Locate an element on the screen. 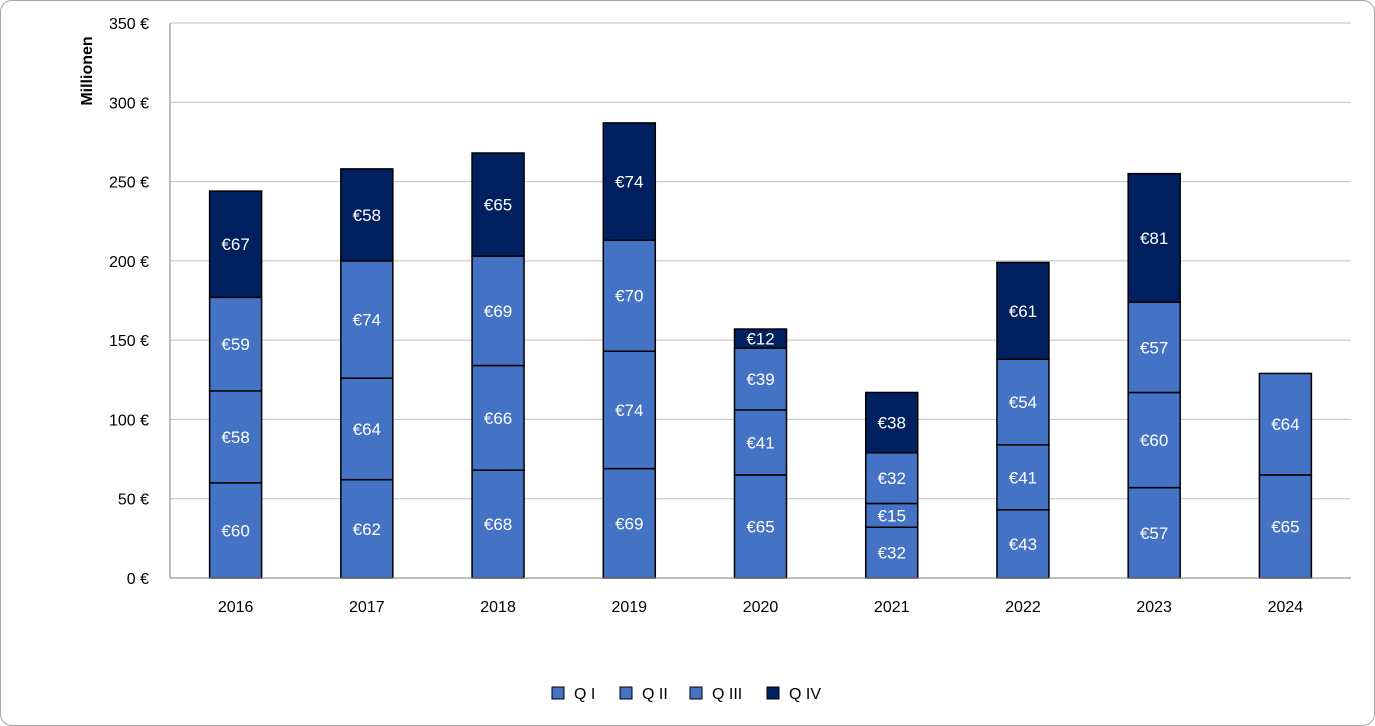 Image resolution: width=1375 pixels, height=726 pixels. legend-label: Q III is located at coordinates (727, 694).